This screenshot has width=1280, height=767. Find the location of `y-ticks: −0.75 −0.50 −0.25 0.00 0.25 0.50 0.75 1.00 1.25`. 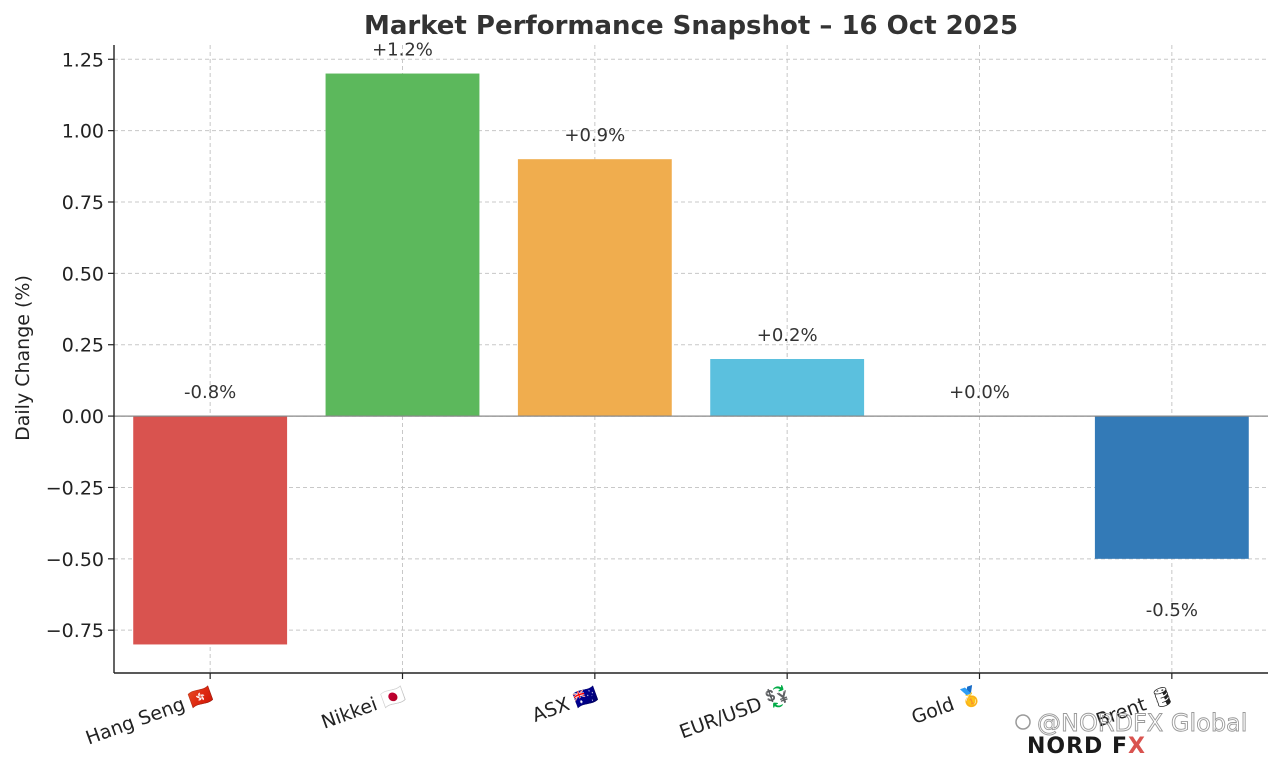

y-ticks: −0.75 −0.50 −0.25 0.00 0.25 0.50 0.75 1.00 1.25 is located at coordinates (80, 345).